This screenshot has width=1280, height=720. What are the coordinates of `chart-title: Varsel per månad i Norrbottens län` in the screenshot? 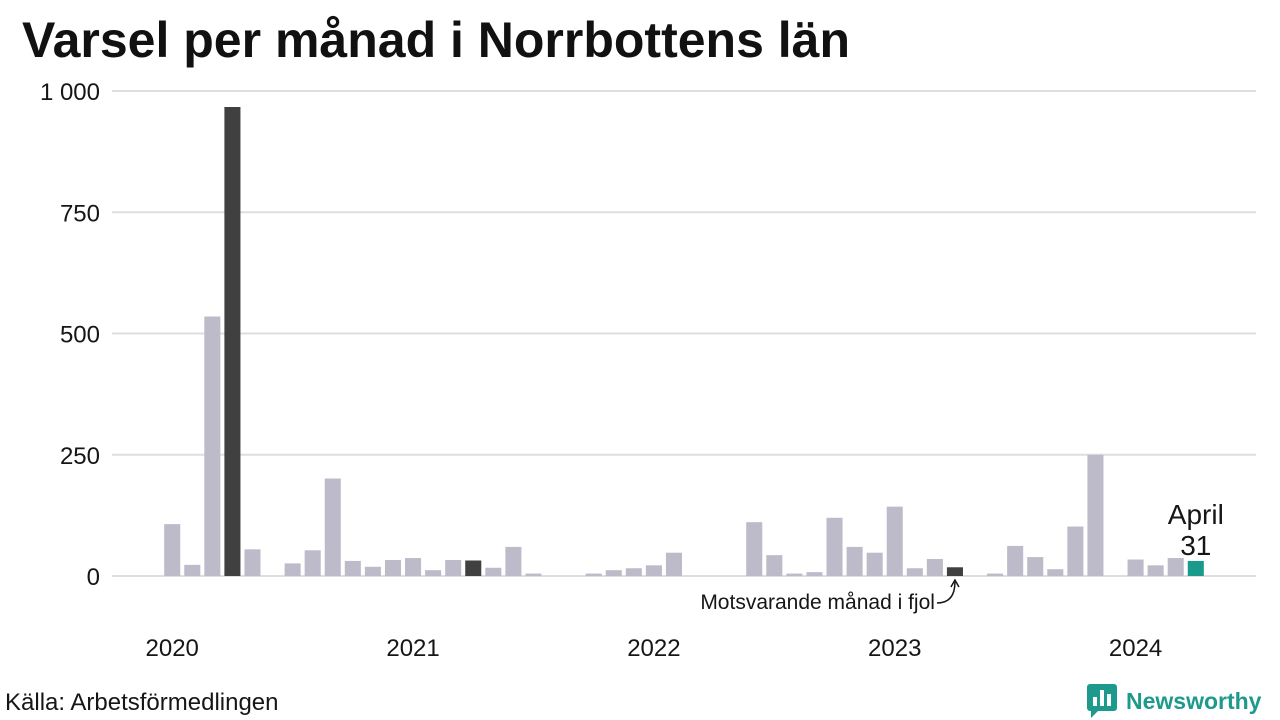 It's located at (436, 40).